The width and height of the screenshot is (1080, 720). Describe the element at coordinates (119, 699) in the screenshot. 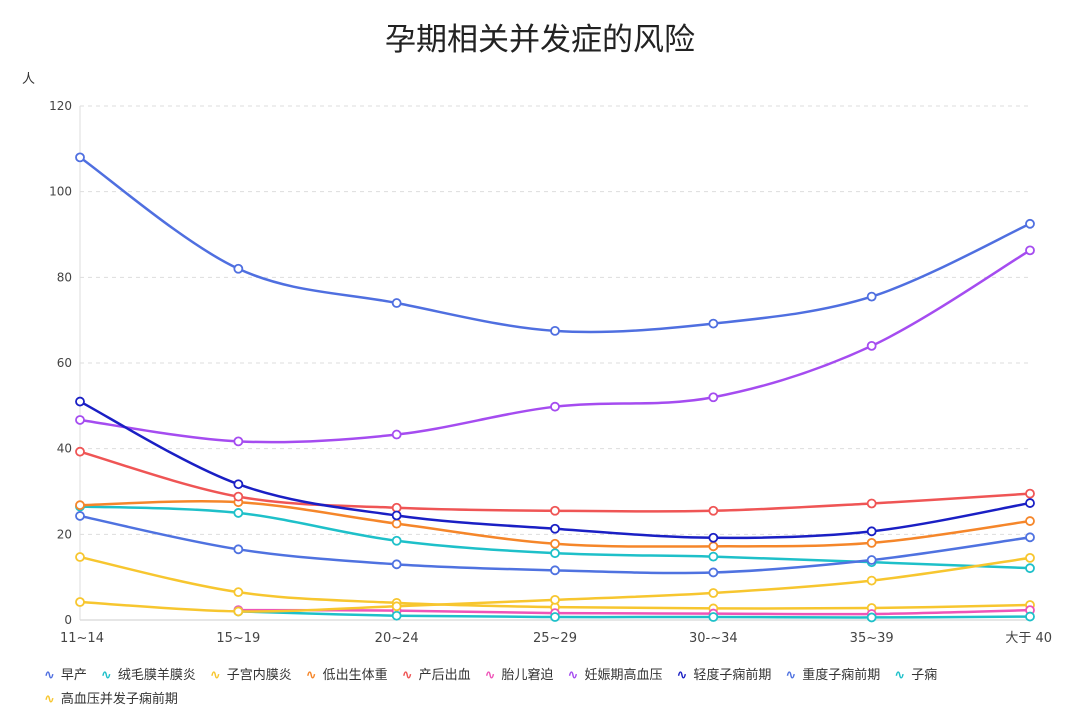

I see `legend-label: 高血压并发子痫前期` at that location.